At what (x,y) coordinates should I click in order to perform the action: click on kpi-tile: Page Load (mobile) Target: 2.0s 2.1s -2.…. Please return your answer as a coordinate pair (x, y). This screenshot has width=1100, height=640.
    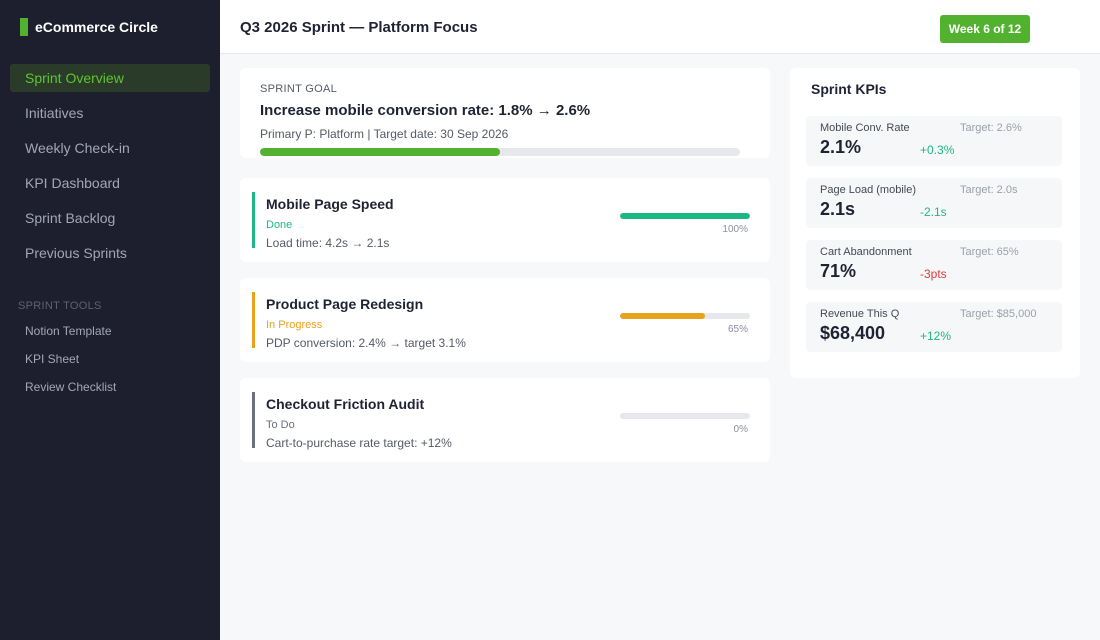
    Looking at the image, I should click on (934, 203).